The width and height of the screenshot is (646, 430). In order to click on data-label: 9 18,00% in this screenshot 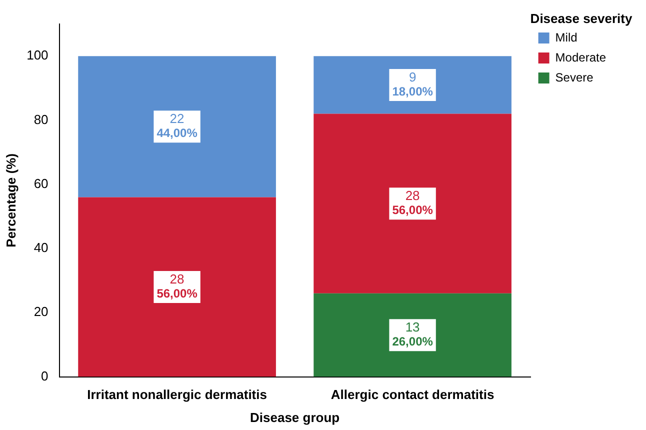, I will do `click(413, 84)`.